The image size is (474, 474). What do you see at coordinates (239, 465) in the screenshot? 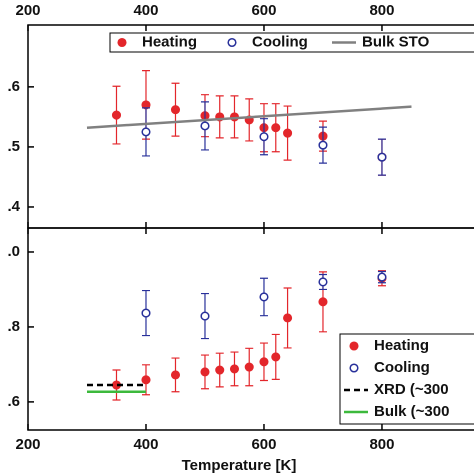
I see `x-axis-label: Temperature [K]` at bounding box center [239, 465].